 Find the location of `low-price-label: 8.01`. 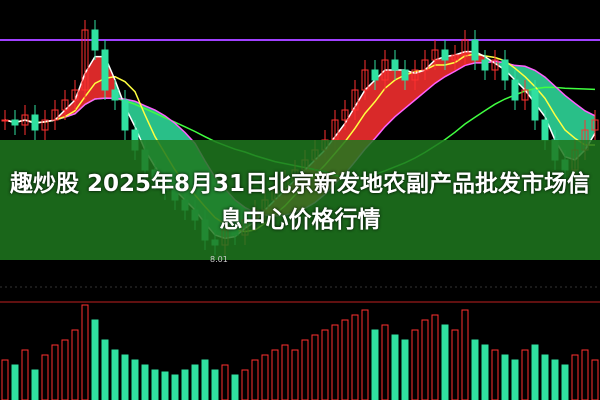

low-price-label: 8.01 is located at coordinates (219, 259).